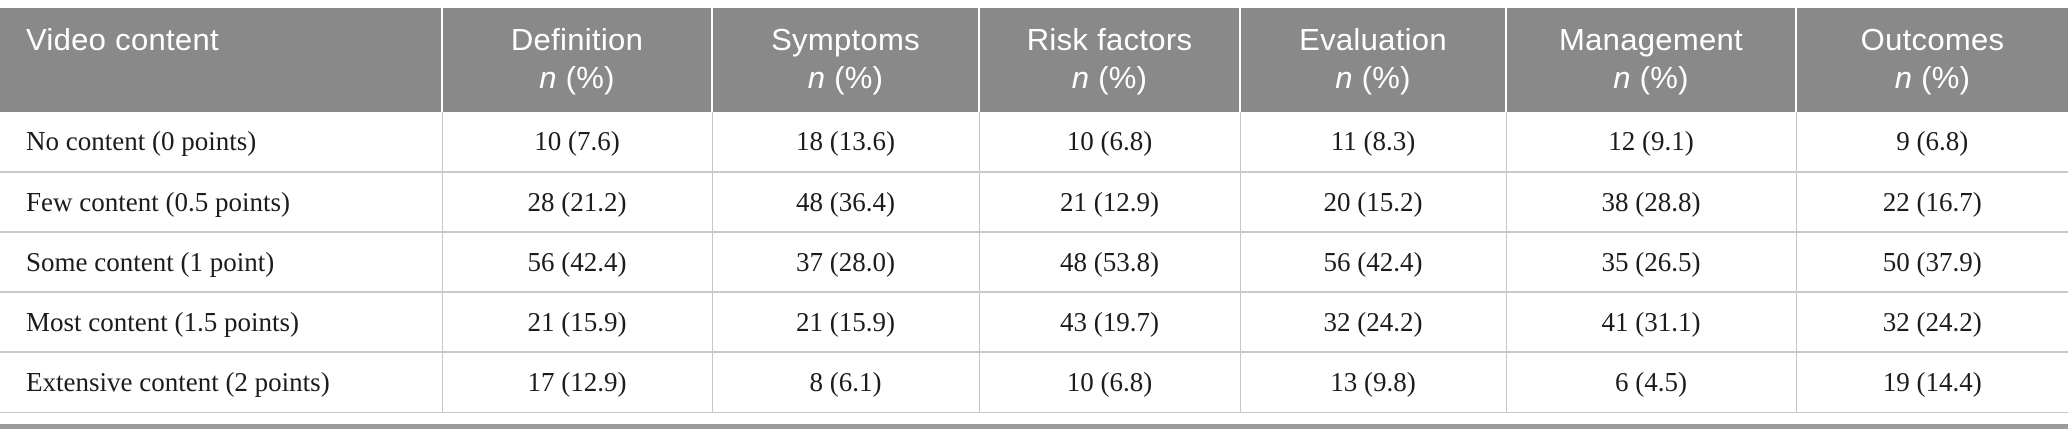 The width and height of the screenshot is (2068, 440). What do you see at coordinates (1650, 382) in the screenshot?
I see `value-cell: 6 (4.5)` at bounding box center [1650, 382].